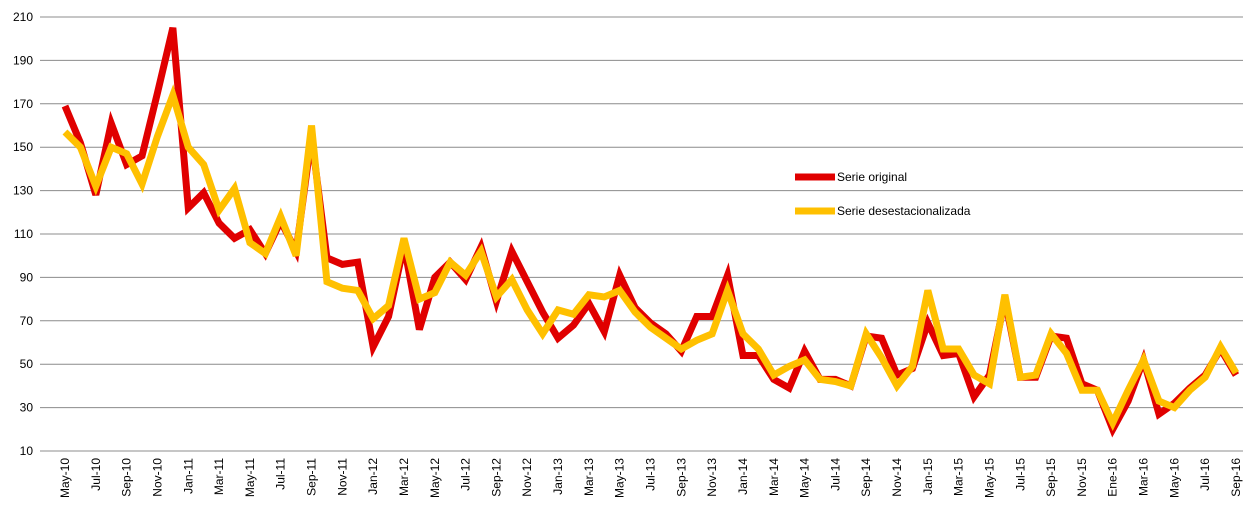  I want to click on x-tick-label: May-13, so click(620, 478).